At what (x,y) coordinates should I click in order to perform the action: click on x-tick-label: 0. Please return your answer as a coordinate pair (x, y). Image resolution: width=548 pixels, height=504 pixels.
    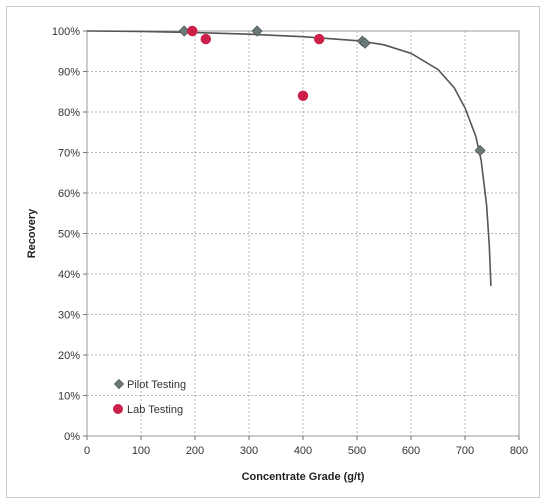
    Looking at the image, I should click on (87, 451).